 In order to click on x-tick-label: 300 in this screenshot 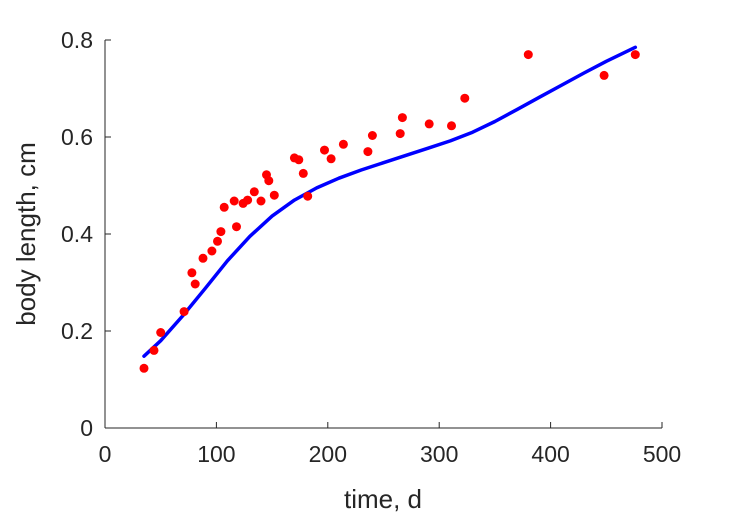, I will do `click(439, 454)`.